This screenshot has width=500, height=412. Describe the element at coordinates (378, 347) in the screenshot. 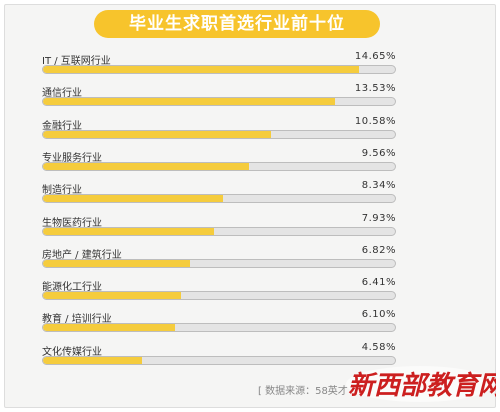

I see `value-label: 4.58%` at that location.